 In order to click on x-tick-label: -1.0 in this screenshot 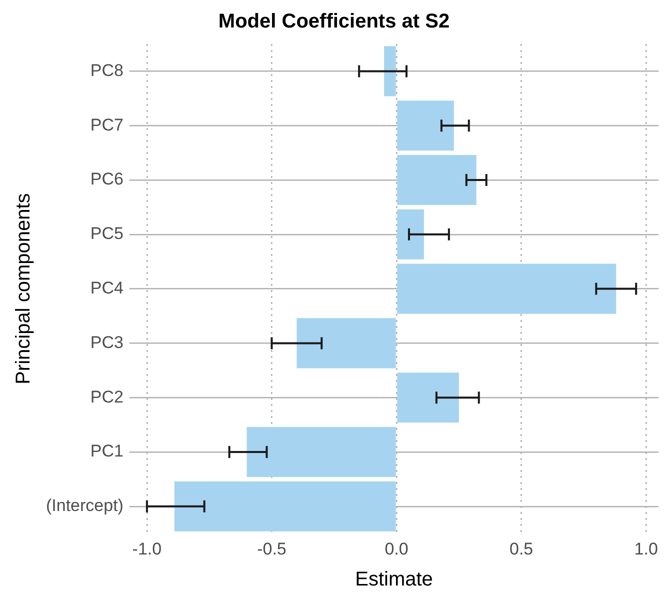, I will do `click(147, 548)`.